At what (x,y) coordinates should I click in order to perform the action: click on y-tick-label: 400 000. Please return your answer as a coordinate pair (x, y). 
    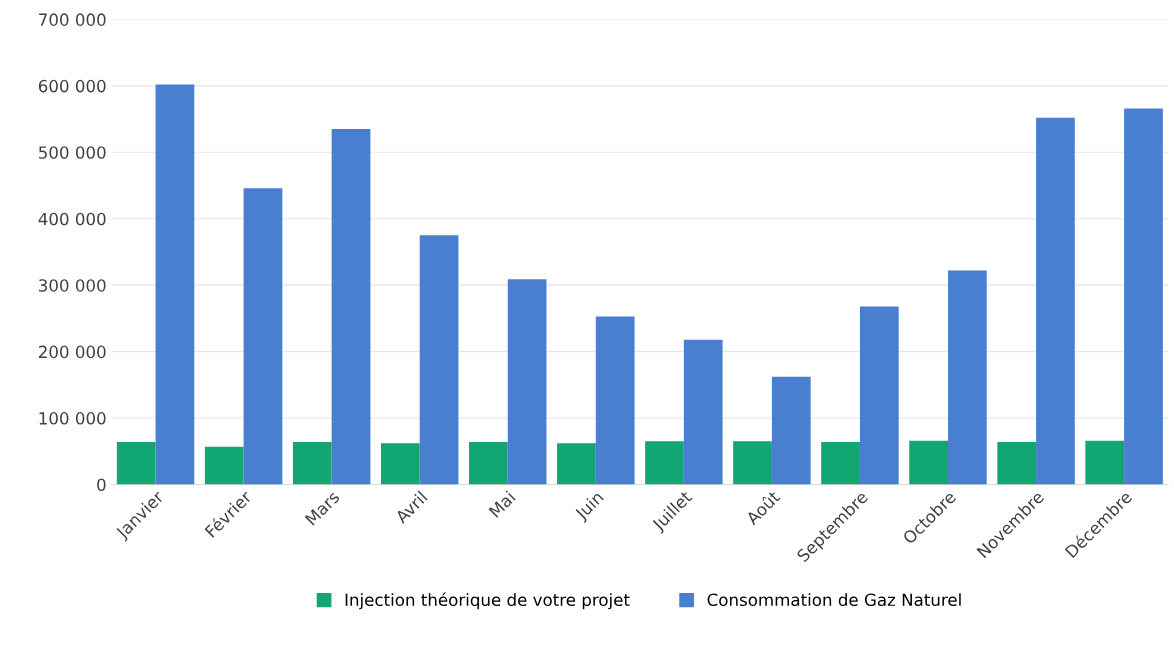
    Looking at the image, I should click on (72, 219).